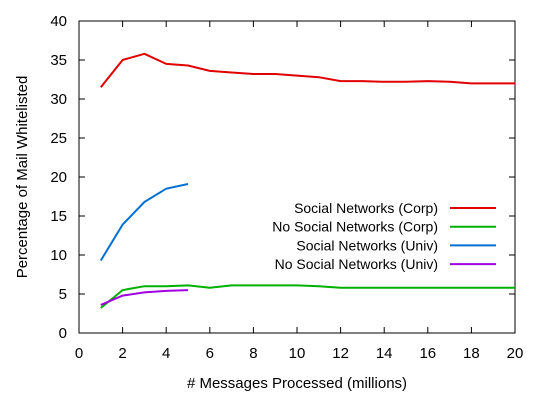  I want to click on y-tick-label: 5, so click(63, 294).